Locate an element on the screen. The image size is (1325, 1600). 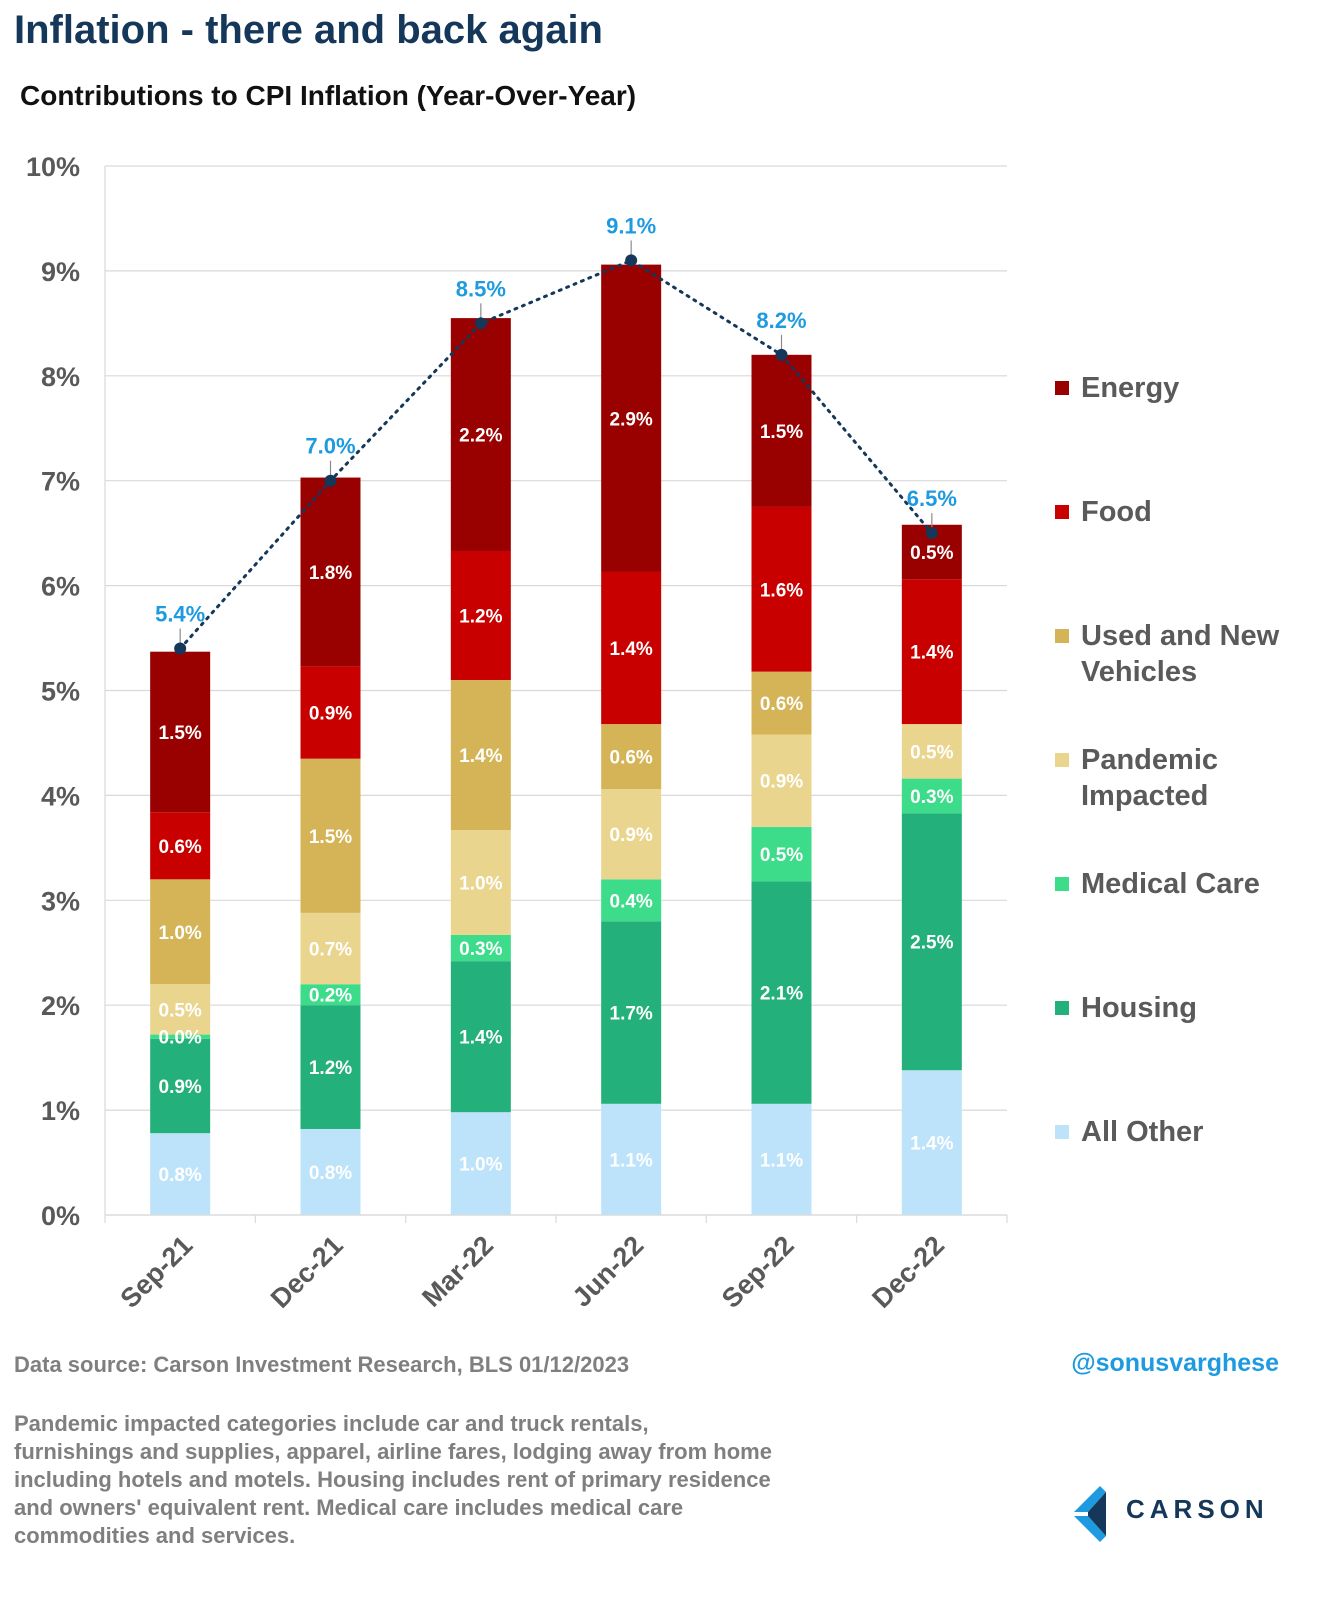
legend-label: Pandemic Impacted is located at coordinates (1149, 778).